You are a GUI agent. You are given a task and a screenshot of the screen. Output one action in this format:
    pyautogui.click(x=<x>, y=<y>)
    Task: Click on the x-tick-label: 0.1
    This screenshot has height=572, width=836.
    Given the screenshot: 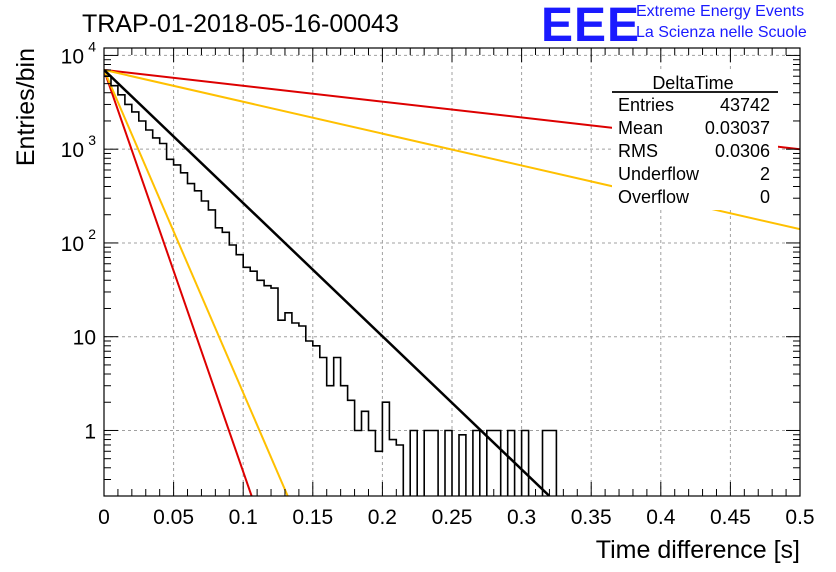 What is the action you would take?
    pyautogui.click(x=243, y=517)
    